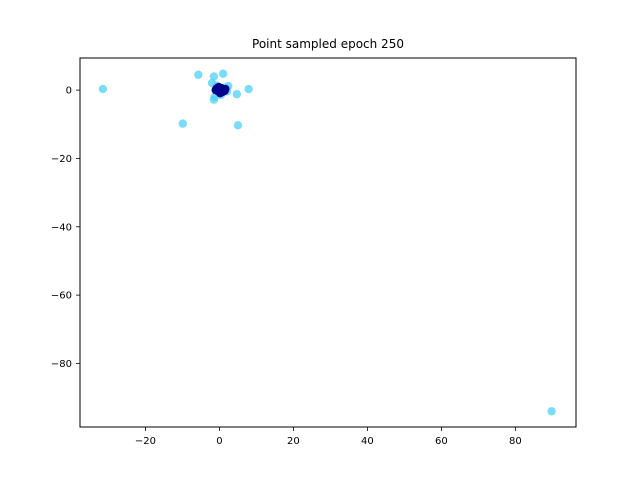 This screenshot has width=640, height=480. I want to click on x-tick-label: −20, so click(145, 441).